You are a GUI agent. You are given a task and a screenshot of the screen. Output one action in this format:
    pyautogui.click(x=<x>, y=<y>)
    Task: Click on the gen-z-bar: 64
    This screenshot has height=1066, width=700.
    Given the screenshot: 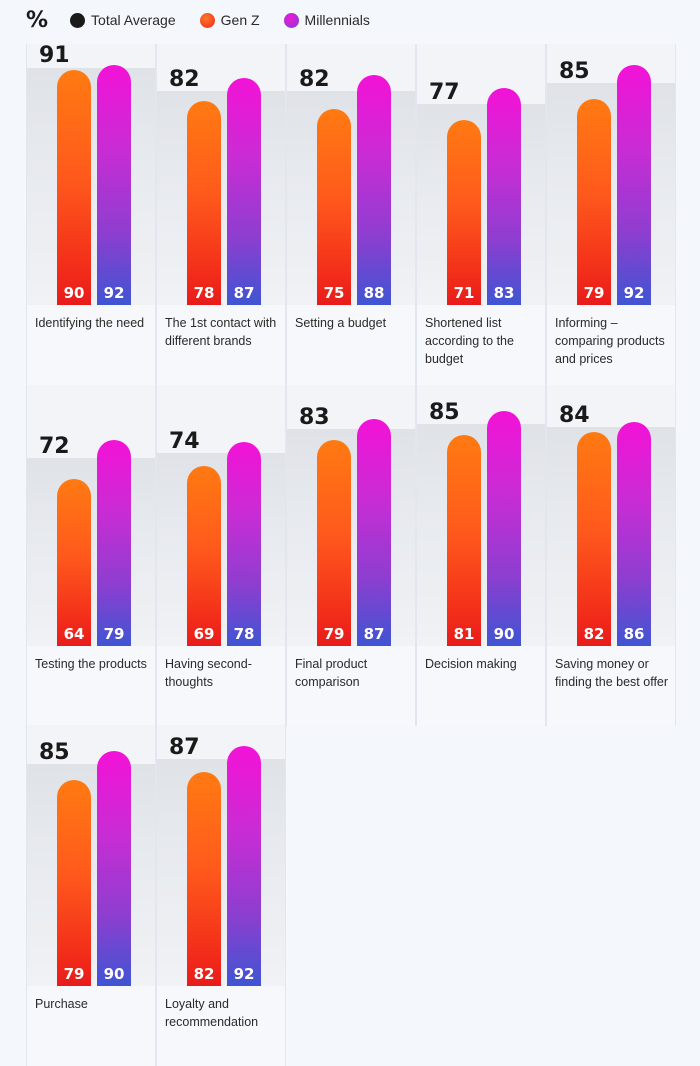 What is the action you would take?
    pyautogui.click(x=74, y=562)
    